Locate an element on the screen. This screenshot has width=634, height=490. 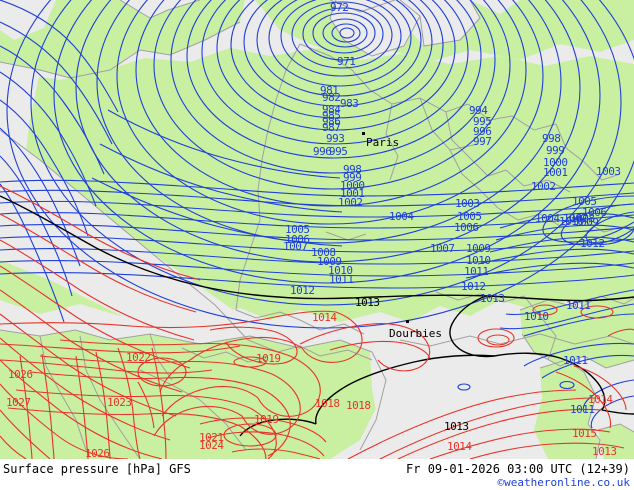
city-label-paris: Paris is located at coordinates (383, 142).